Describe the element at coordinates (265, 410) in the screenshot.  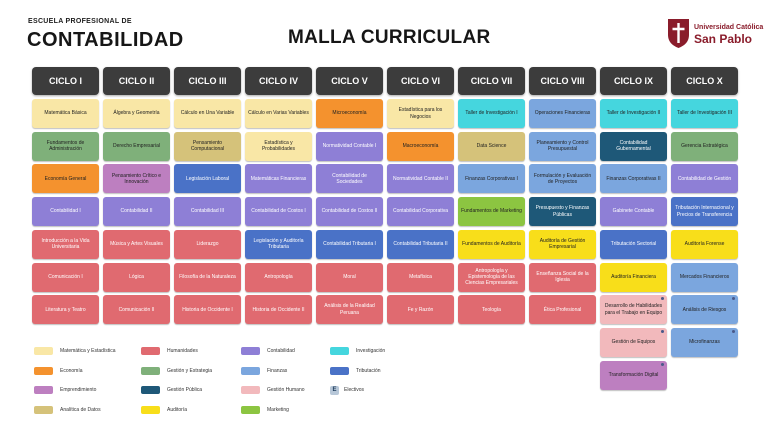
I see `legend-item: Marketing` at that location.